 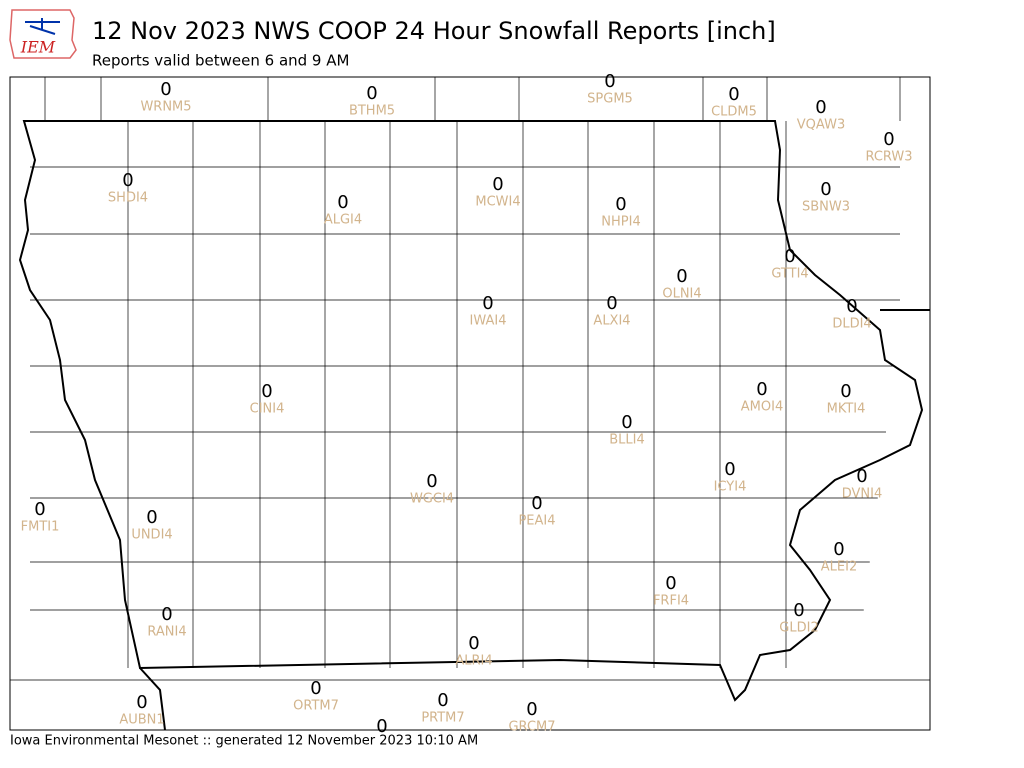 What do you see at coordinates (620, 222) in the screenshot?
I see `station-id: NHPI4` at bounding box center [620, 222].